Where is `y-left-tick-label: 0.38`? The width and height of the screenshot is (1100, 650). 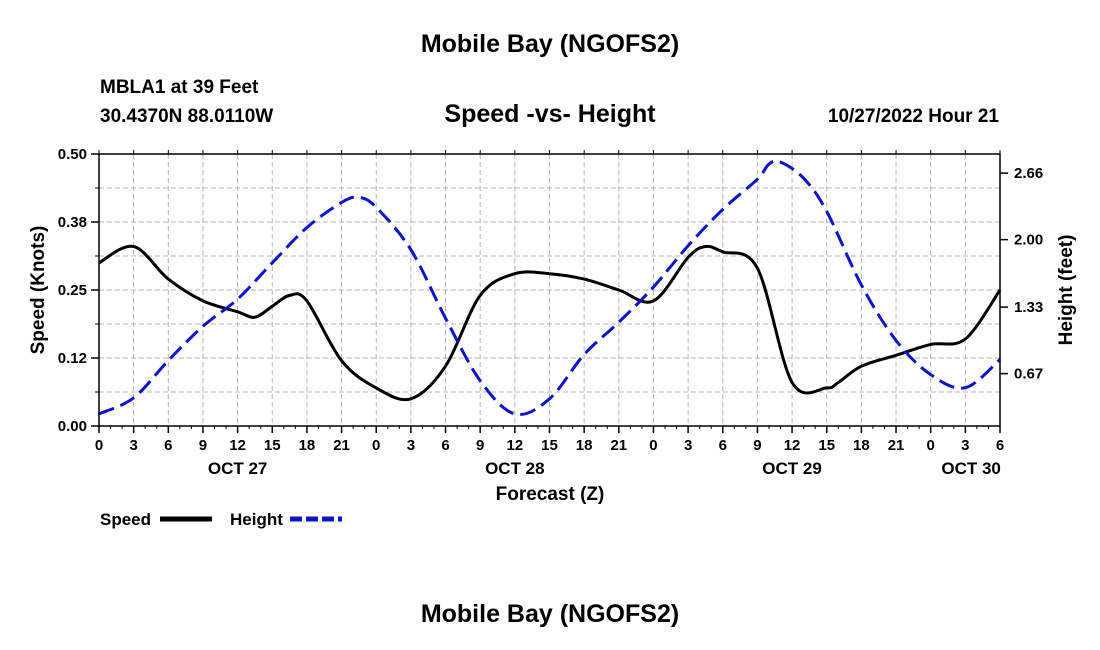
y-left-tick-label: 0.38 is located at coordinates (72, 222).